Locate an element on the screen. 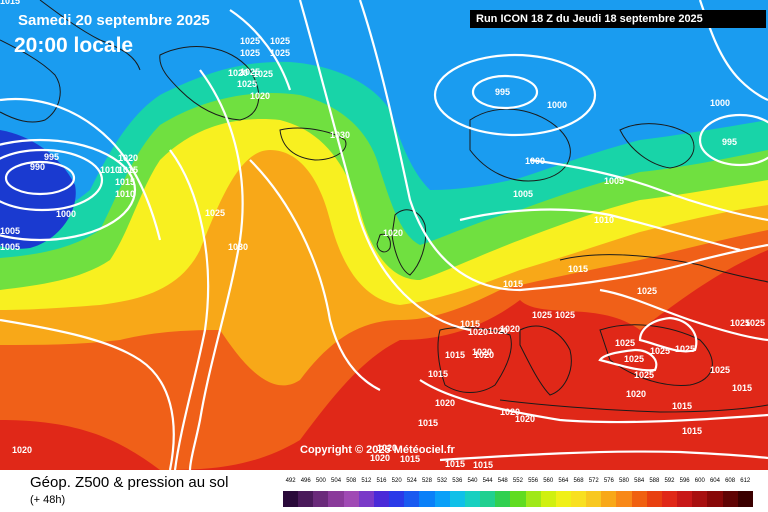 The width and height of the screenshot is (768, 512). scale-label: 500 is located at coordinates (320, 481).